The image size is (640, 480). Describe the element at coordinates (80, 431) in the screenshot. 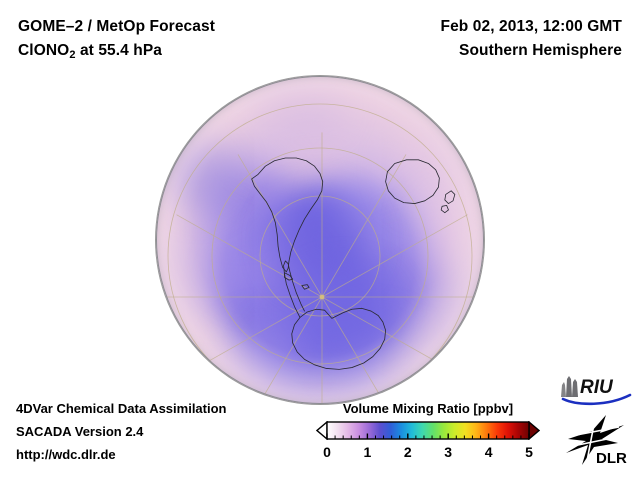

I see `footer-line2: SACADA Version 2.4` at that location.